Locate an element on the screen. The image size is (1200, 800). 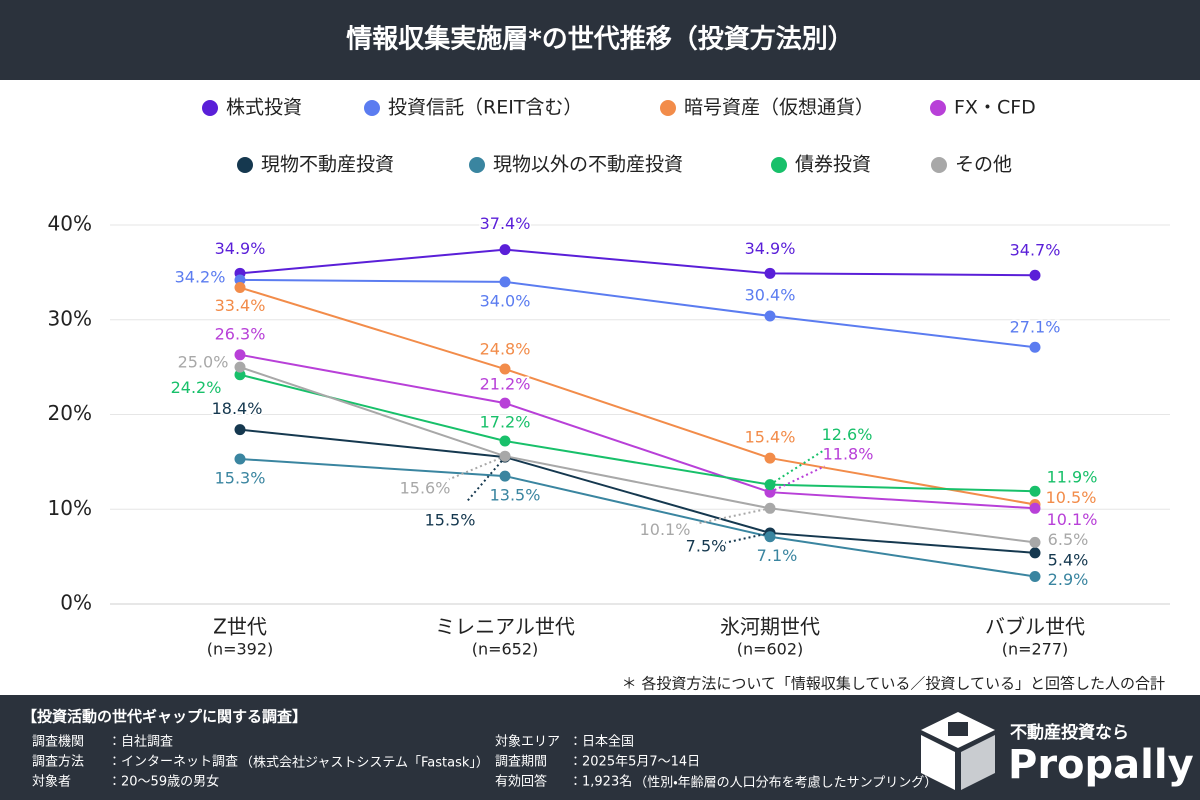
data-label: 27.1% is located at coordinates (1035, 327).